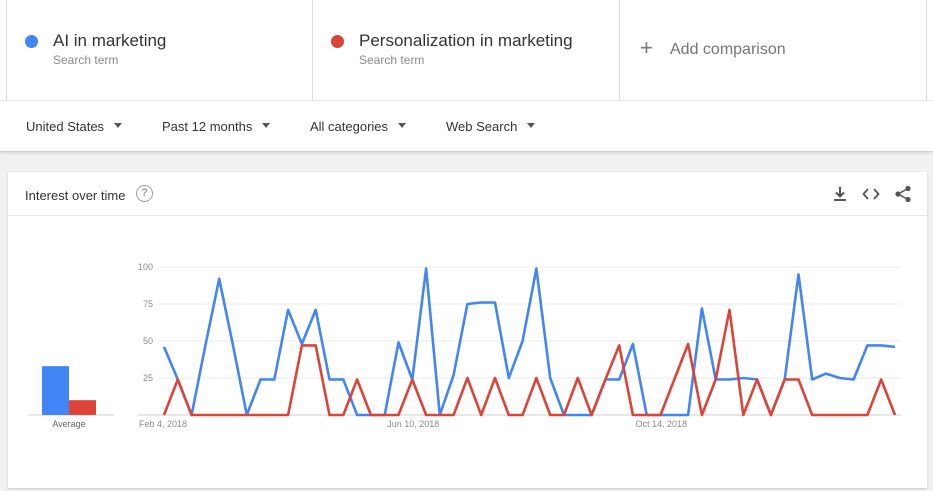  What do you see at coordinates (466, 41) in the screenshot?
I see `term-2-name: Personalization in marketing` at bounding box center [466, 41].